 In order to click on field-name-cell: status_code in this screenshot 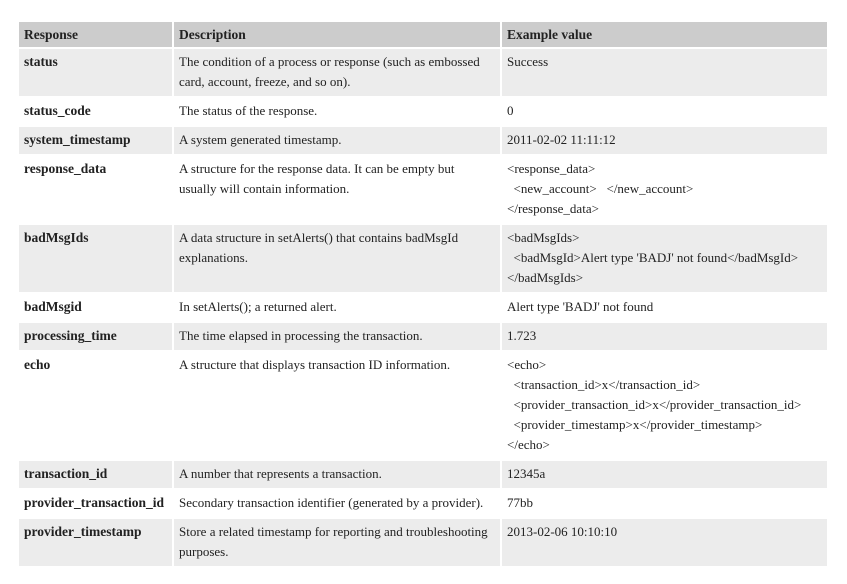, I will do `click(96, 110)`.